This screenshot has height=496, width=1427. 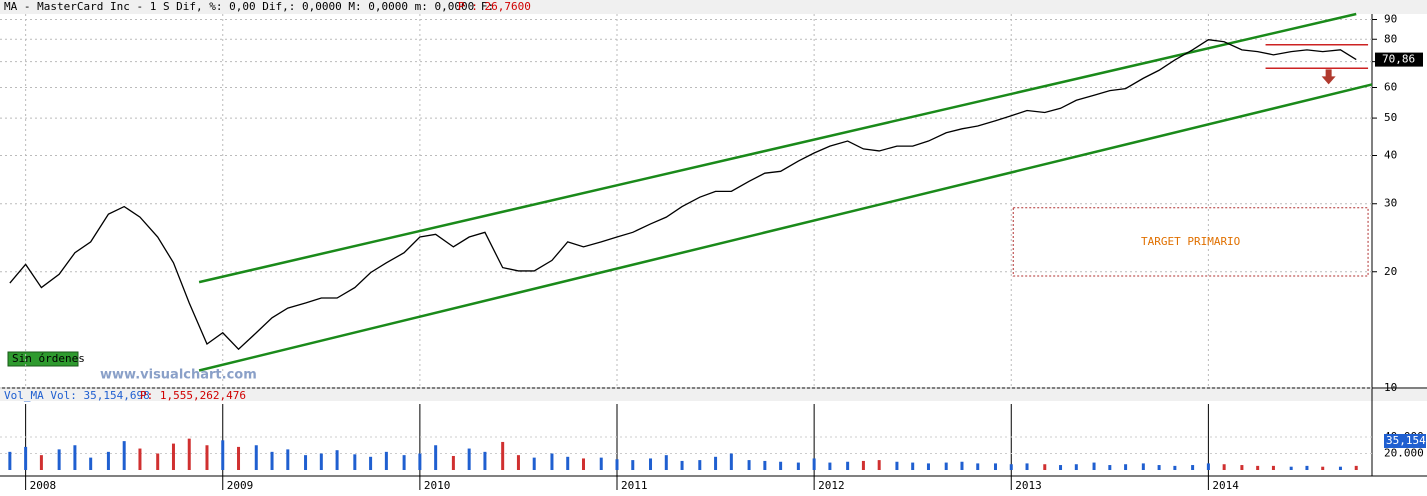 What do you see at coordinates (494, 6) in the screenshot?
I see `chart-subtitle: P : 26,7600` at bounding box center [494, 6].